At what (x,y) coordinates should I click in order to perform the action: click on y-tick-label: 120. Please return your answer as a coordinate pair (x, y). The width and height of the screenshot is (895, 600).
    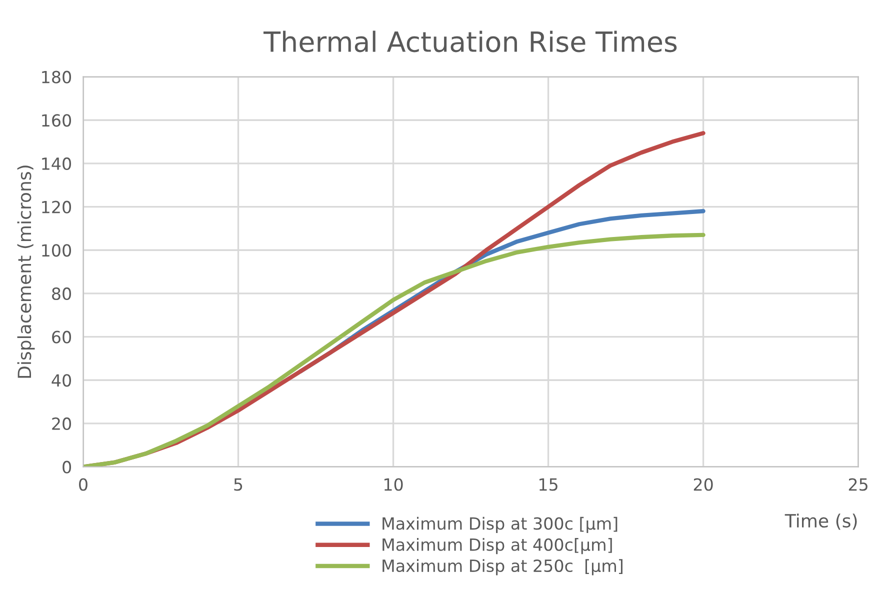
    Looking at the image, I should click on (57, 207).